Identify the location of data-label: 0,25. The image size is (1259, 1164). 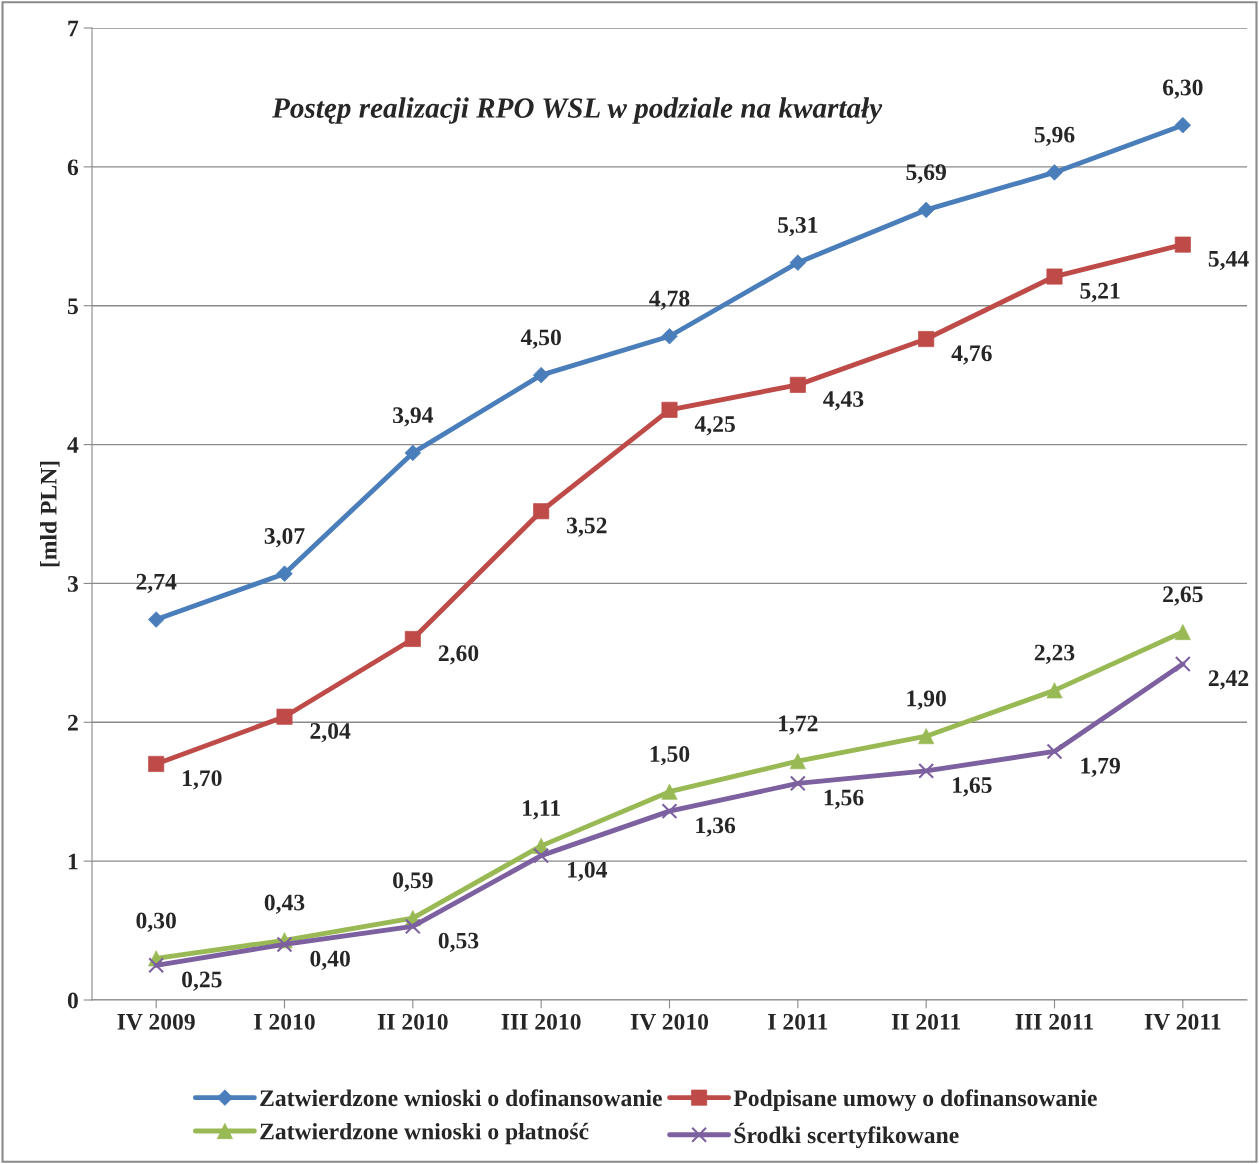
(202, 981).